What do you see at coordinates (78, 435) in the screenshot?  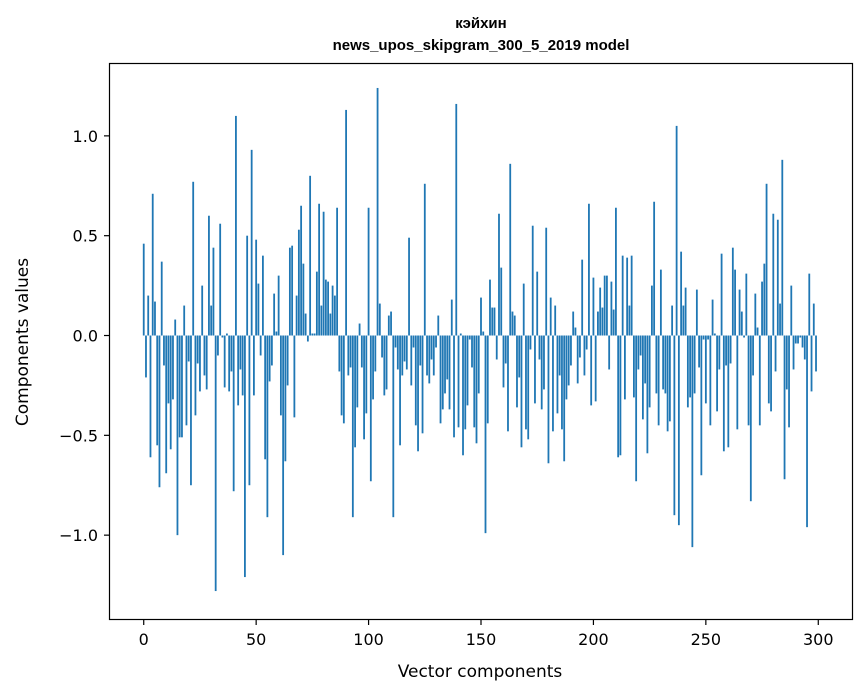 I see `y-tick-label: −0.5` at bounding box center [78, 435].